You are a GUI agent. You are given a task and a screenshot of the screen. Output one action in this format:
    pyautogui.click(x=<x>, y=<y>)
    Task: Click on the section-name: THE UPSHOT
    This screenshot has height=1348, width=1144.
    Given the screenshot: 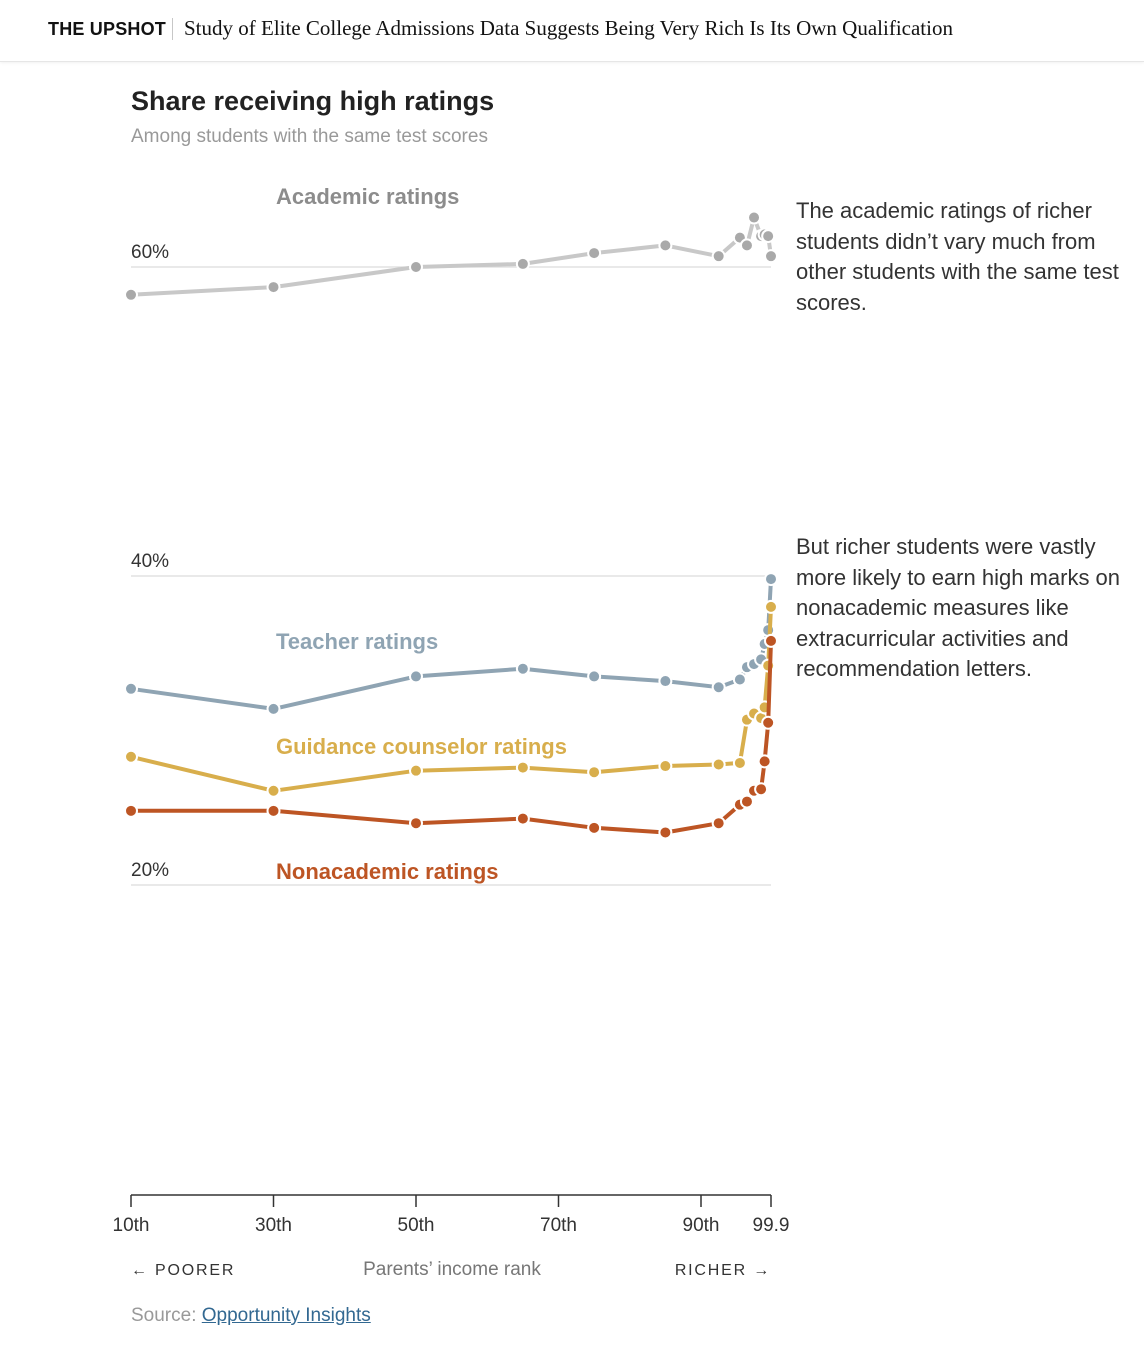 What is the action you would take?
    pyautogui.click(x=107, y=29)
    